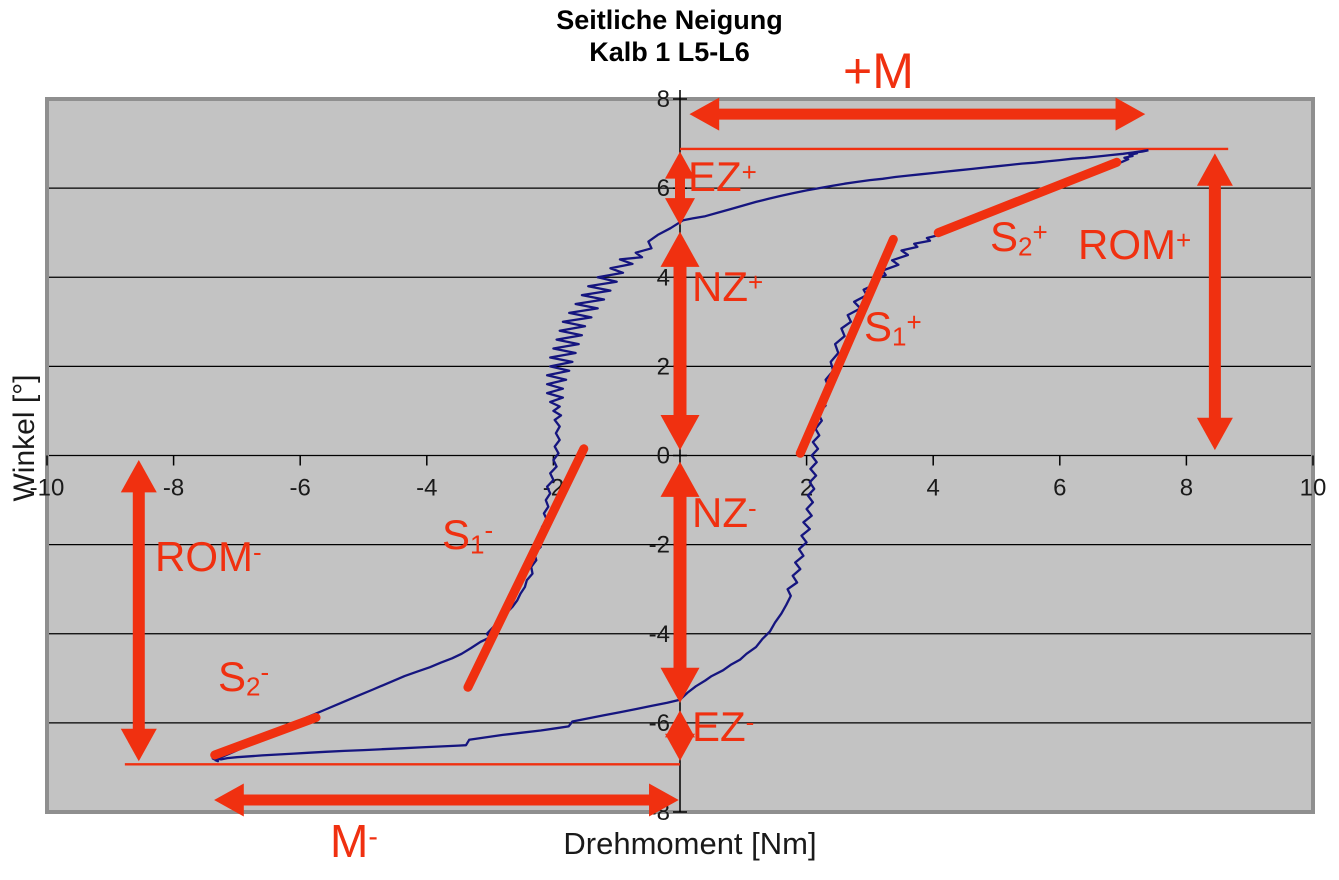 This screenshot has width=1339, height=880. What do you see at coordinates (24, 438) in the screenshot?
I see `y-axis-title: Winkel [°]` at bounding box center [24, 438].